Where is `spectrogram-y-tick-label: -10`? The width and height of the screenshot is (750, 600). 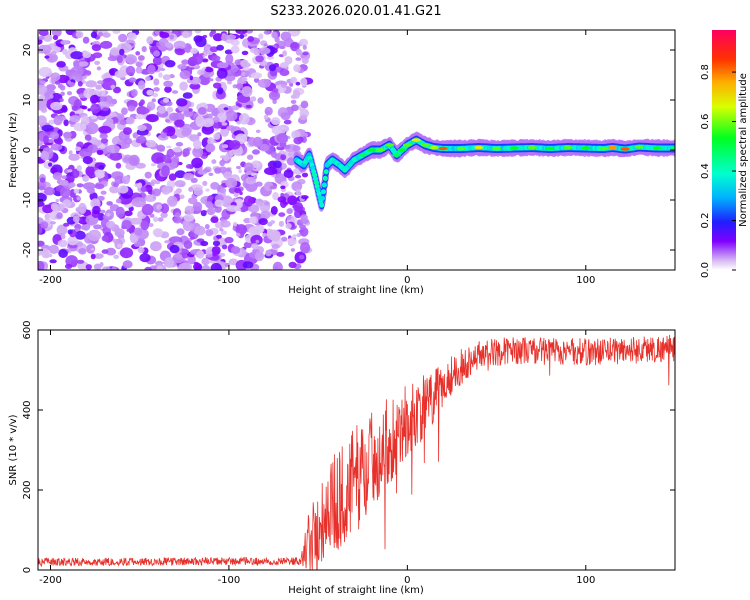
spectrogram-y-tick-label: -10 is located at coordinates (27, 200).